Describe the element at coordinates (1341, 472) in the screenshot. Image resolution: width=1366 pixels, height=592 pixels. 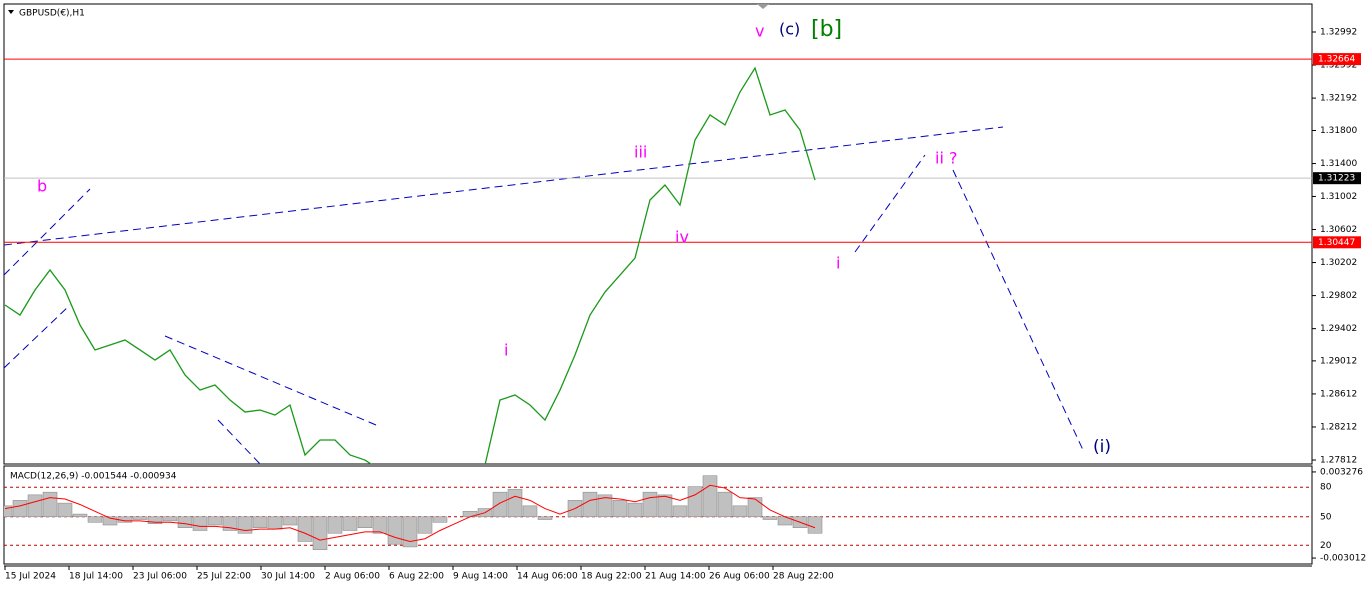
I see `y-tick-label: 0.003276` at that location.